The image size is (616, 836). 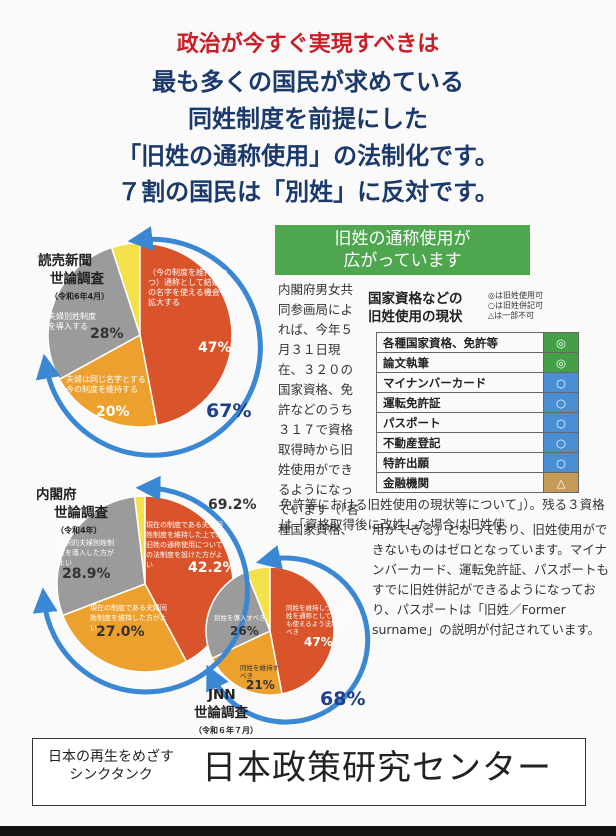 What do you see at coordinates (308, 156) in the screenshot?
I see `headline-line4: 「旧姓の通称使用」の法制化です。` at bounding box center [308, 156].